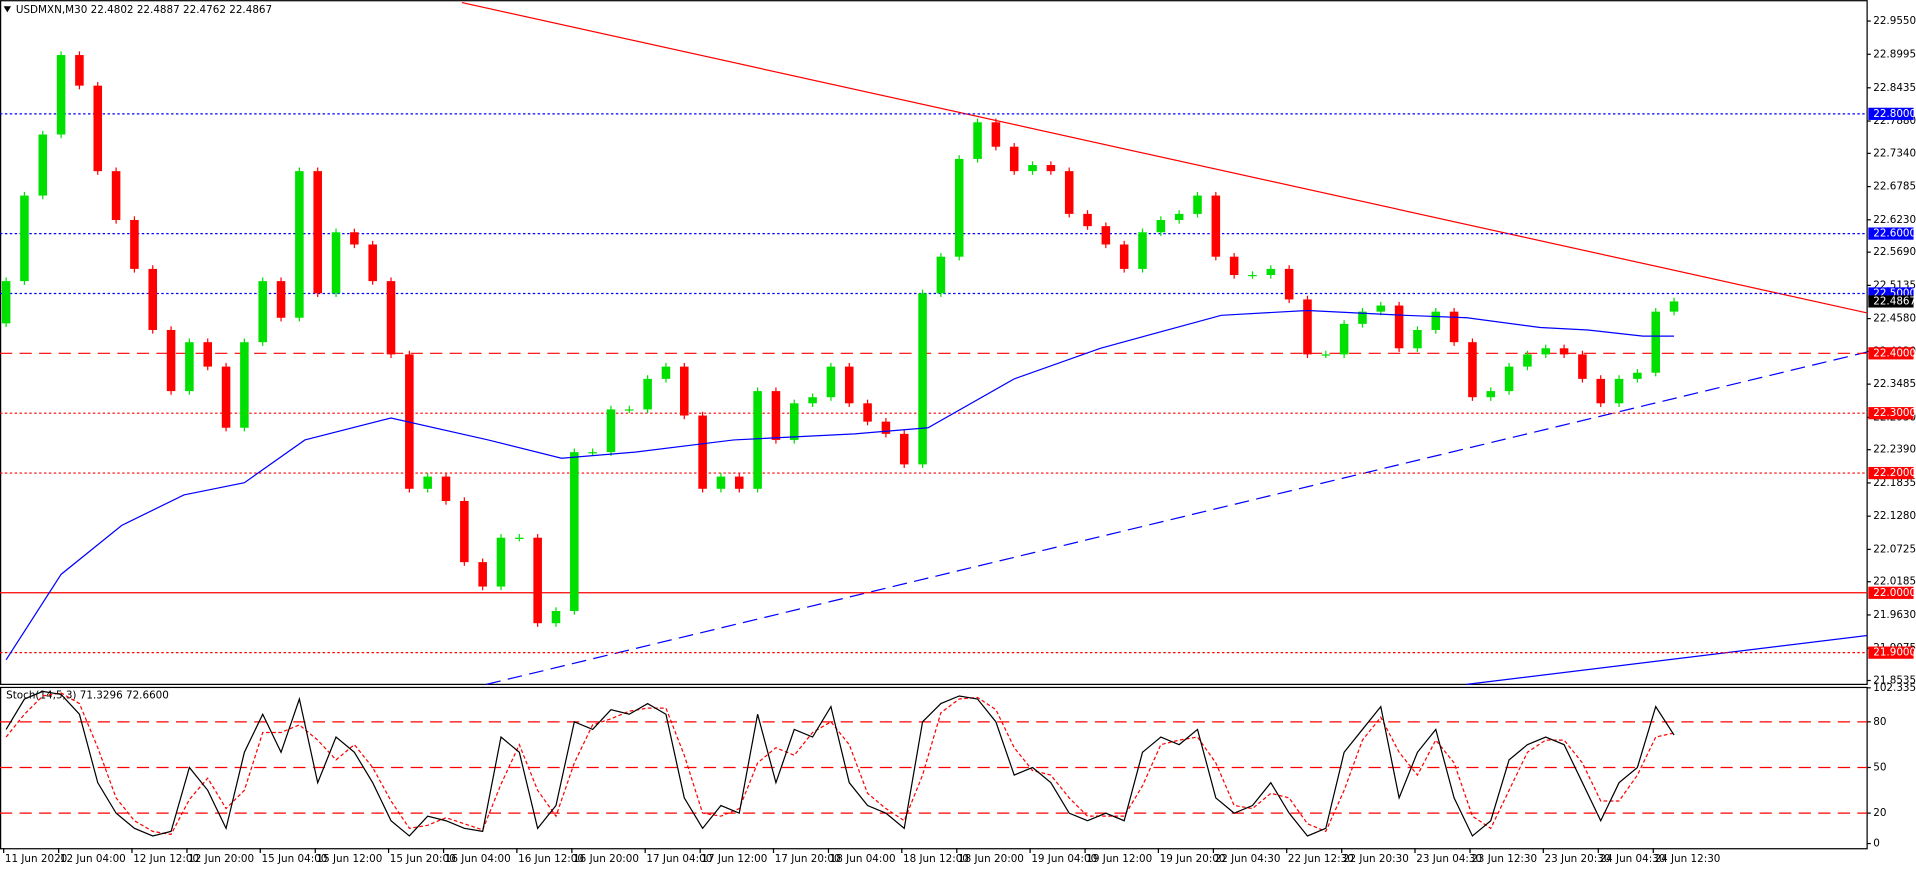  I want to click on y-tick-label: 21.8535, so click(1894, 680).